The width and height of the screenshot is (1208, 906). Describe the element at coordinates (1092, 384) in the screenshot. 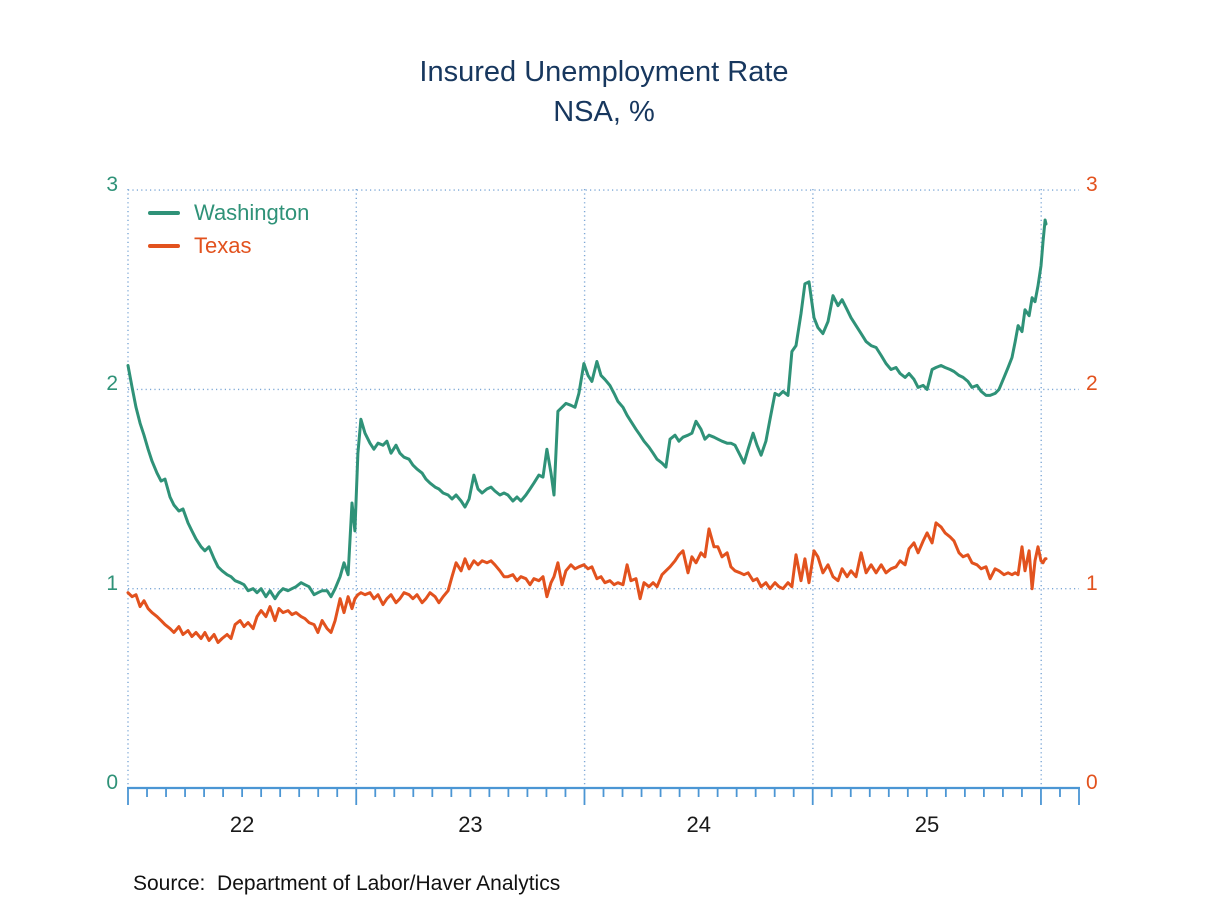

I see `y-axis-label-right-2: 2` at that location.